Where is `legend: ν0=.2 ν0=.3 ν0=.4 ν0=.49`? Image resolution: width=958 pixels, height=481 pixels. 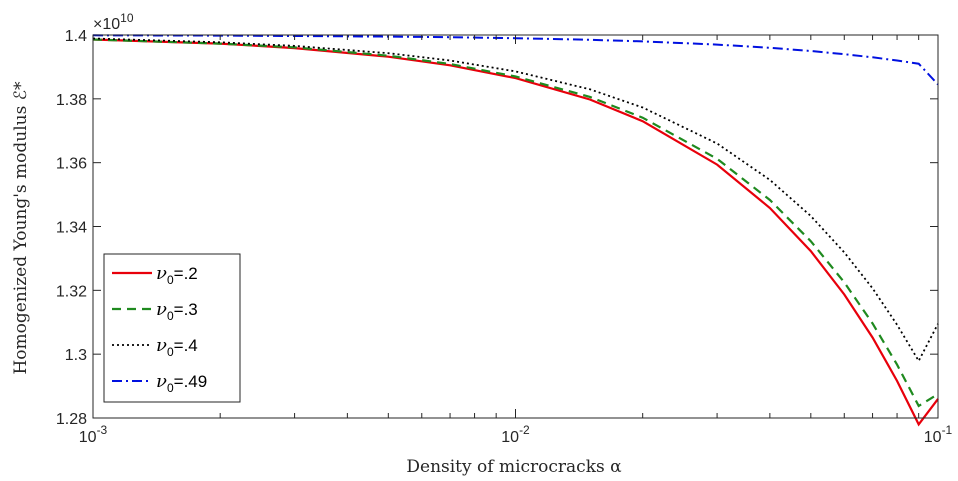 legend: ν0=.2 ν0=.3 ν0=.4 ν0=.49 is located at coordinates (172, 328).